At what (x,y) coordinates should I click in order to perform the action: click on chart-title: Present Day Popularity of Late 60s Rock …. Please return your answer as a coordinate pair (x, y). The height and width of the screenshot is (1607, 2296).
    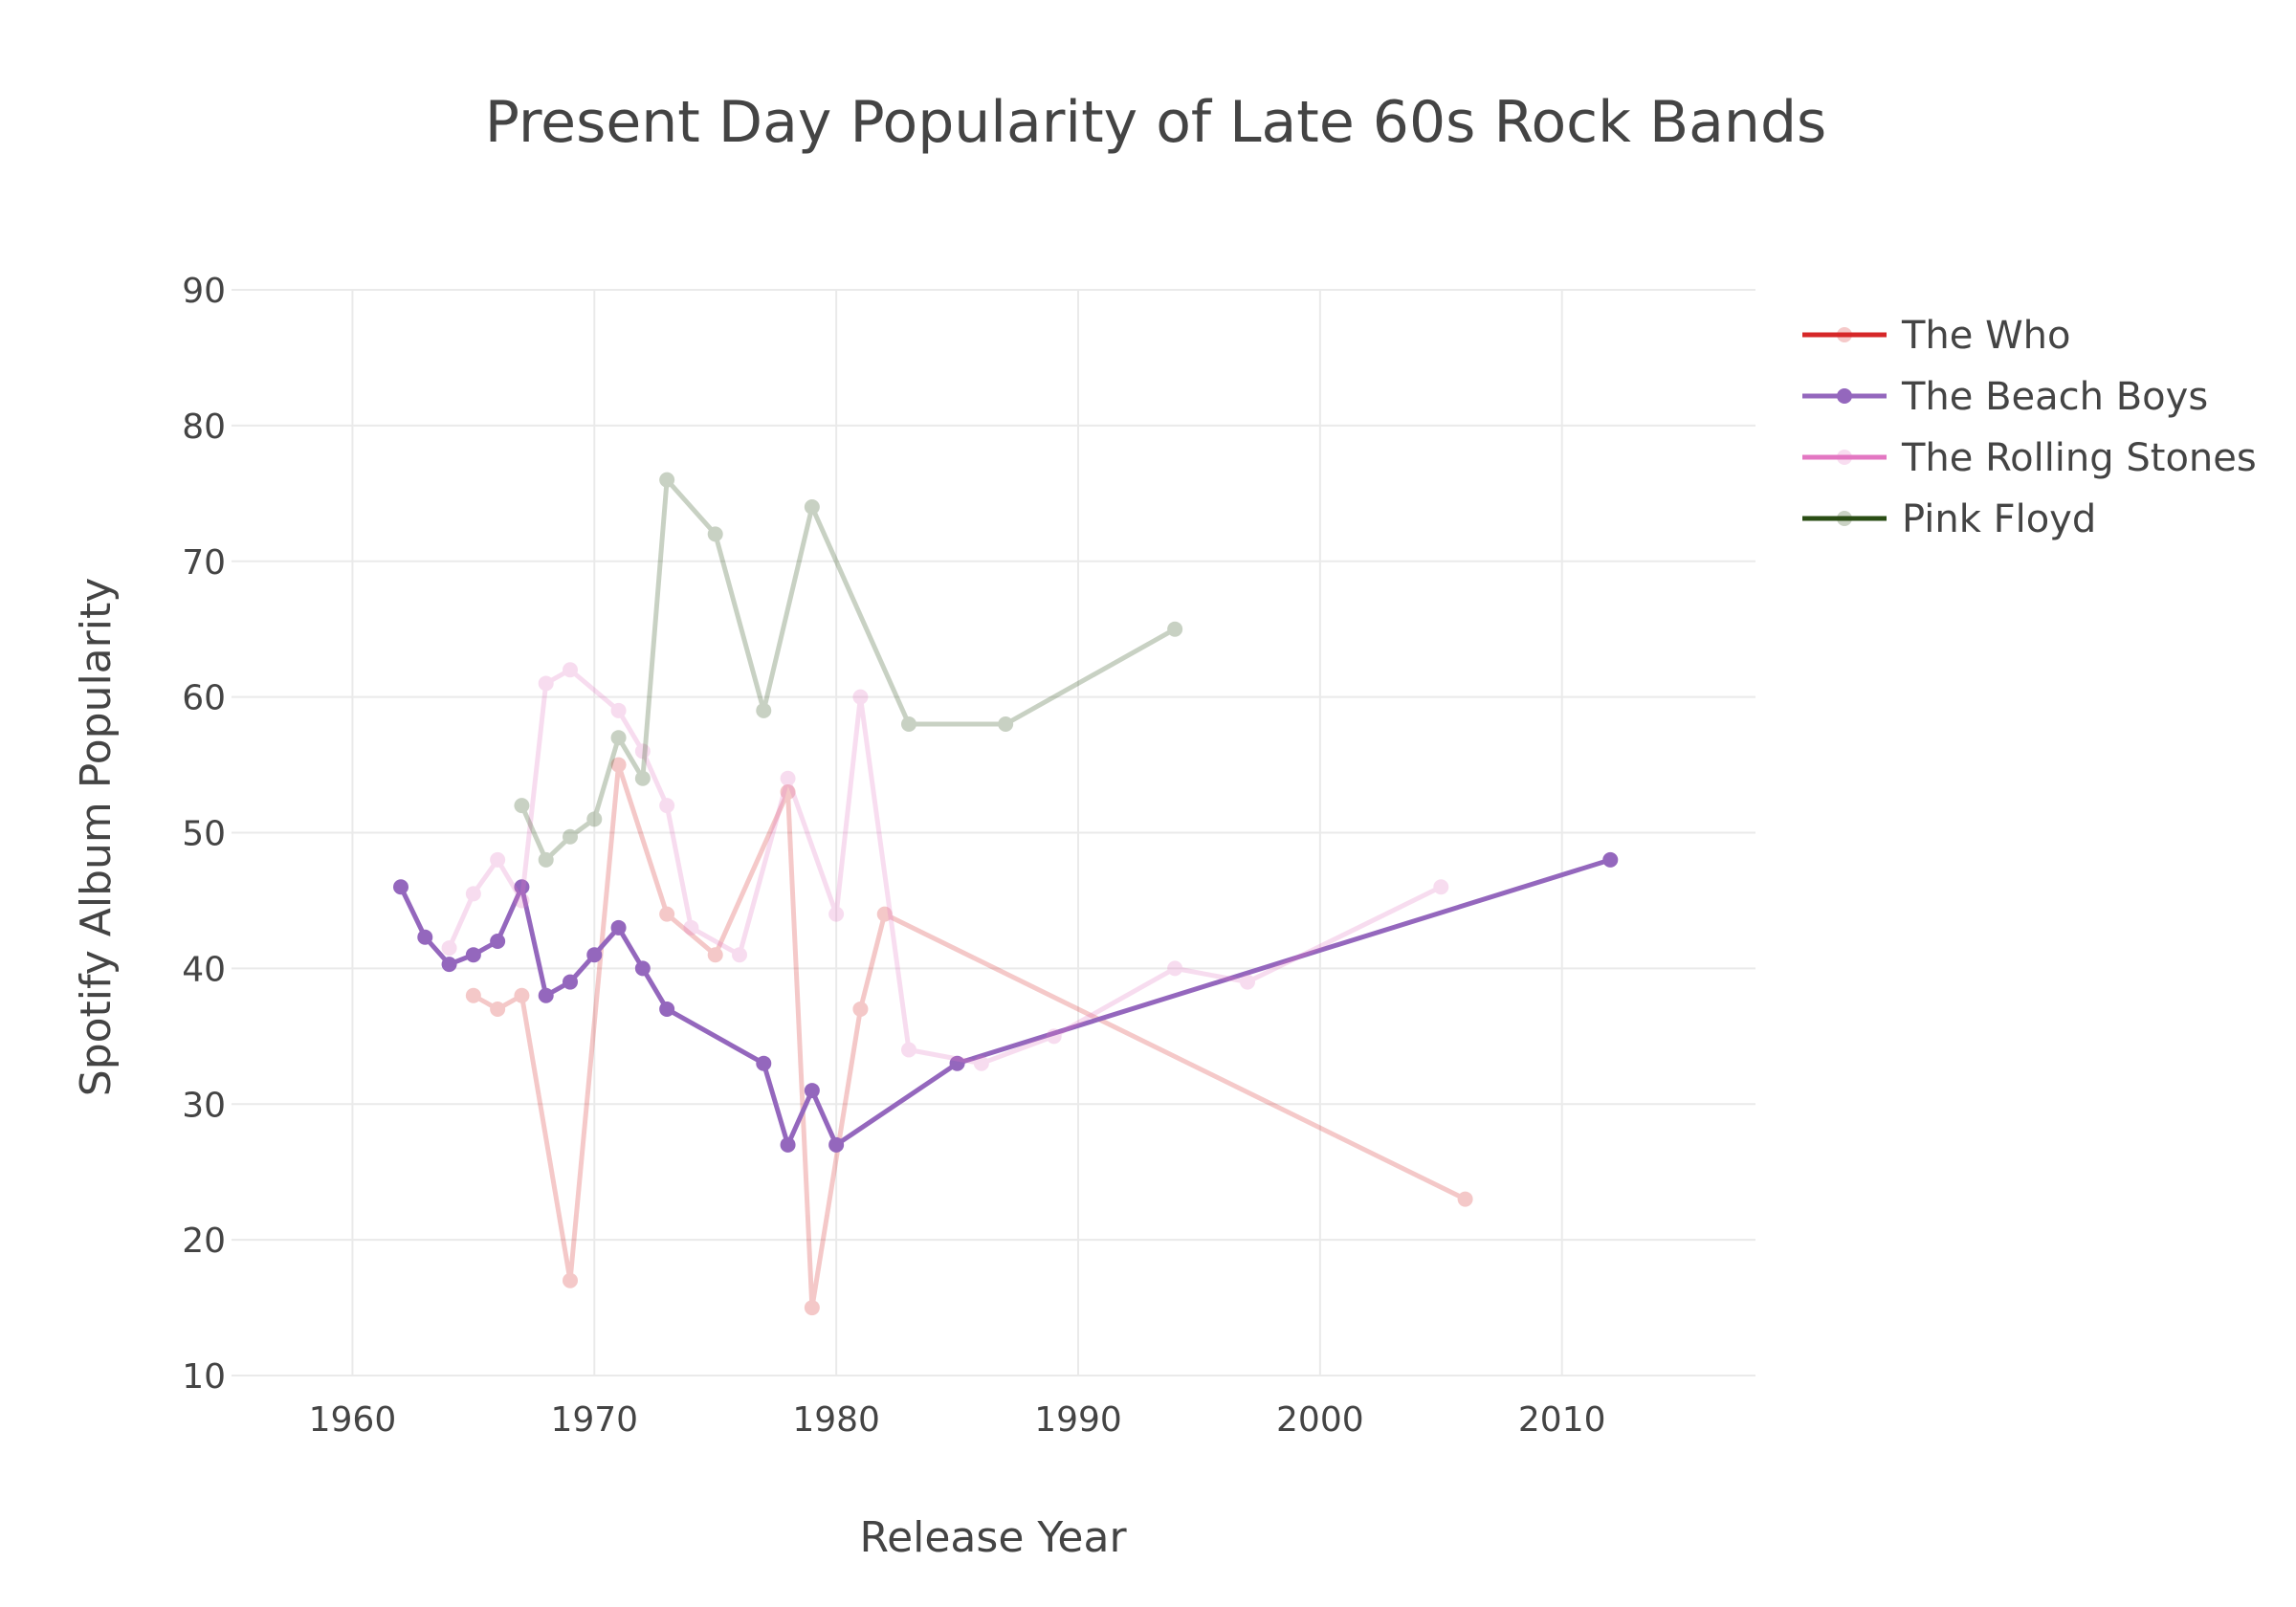
    Looking at the image, I should click on (1156, 122).